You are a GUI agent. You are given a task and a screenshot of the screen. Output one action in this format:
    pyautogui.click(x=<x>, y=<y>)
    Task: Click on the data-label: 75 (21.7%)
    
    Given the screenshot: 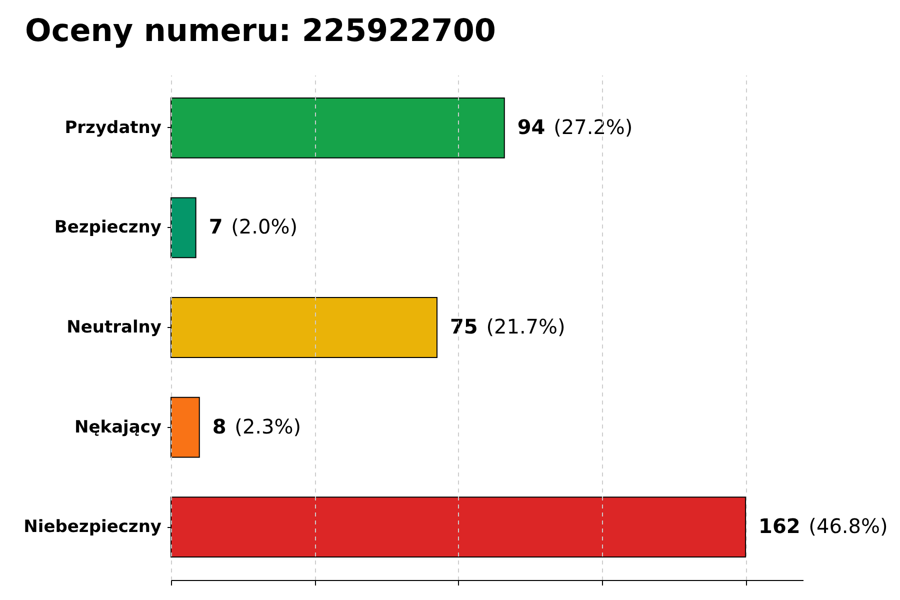 What is the action you would take?
    pyautogui.click(x=508, y=326)
    